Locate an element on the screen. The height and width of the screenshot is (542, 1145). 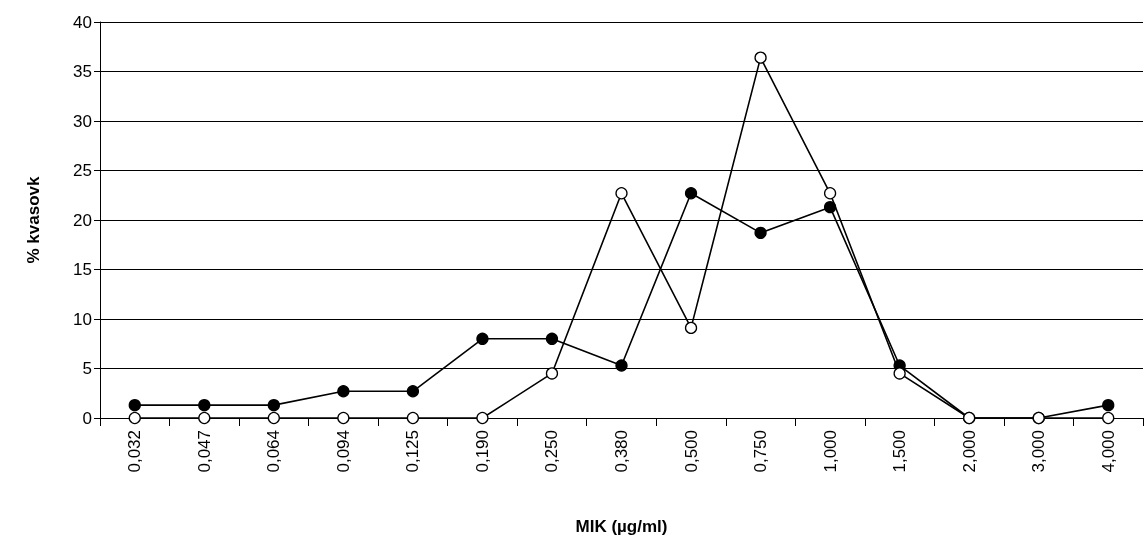
x-tick-label: 1,000 is located at coordinates (830, 451).